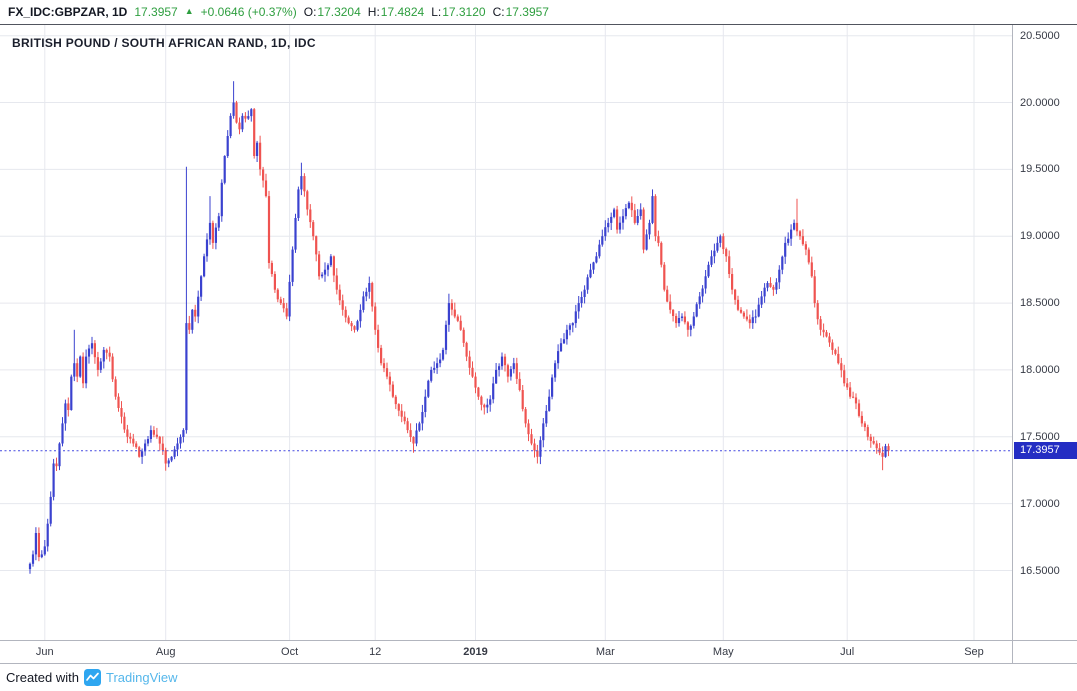  What do you see at coordinates (1040, 102) in the screenshot?
I see `price-axis-label: 20.0000` at bounding box center [1040, 102].